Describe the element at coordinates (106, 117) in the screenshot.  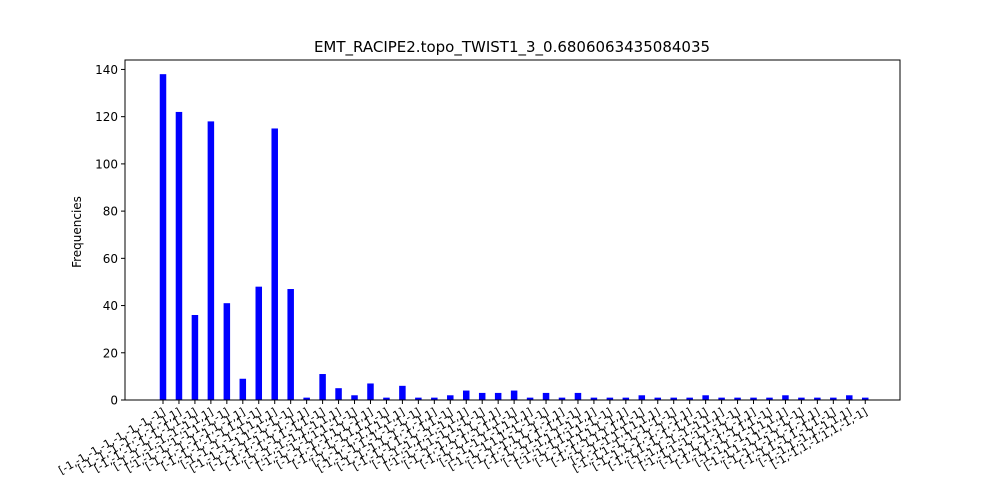
I see `y-tick-label: 120` at that location.